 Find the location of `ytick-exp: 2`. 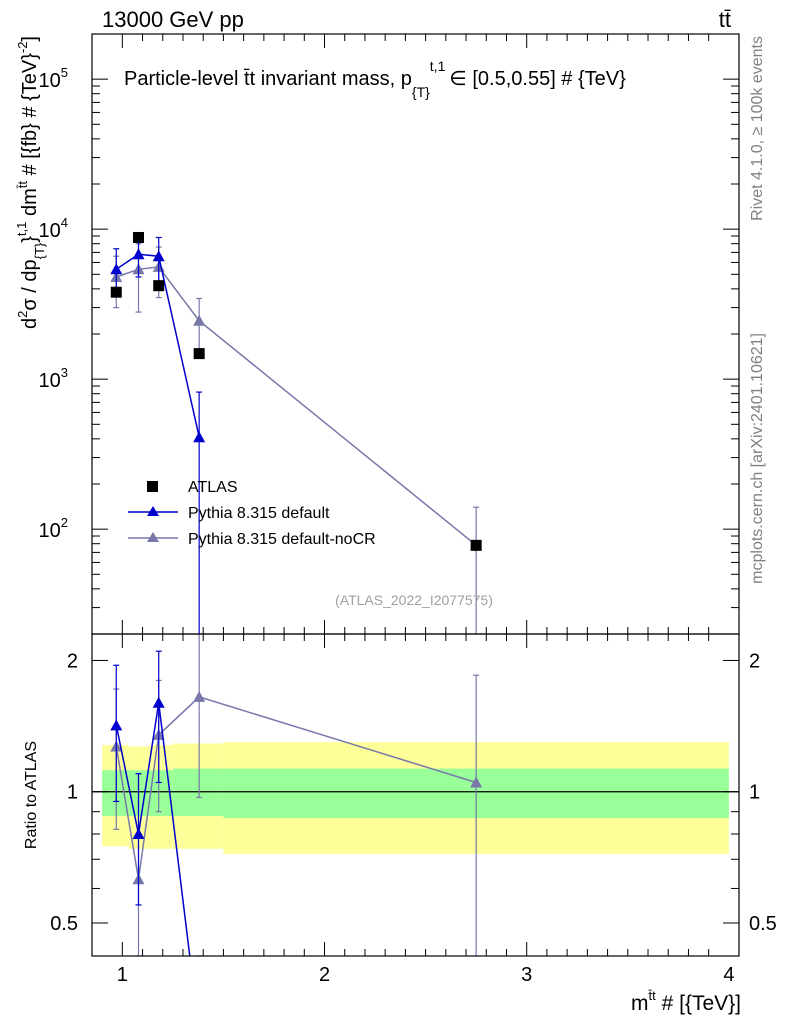

ytick-exp: 2 is located at coordinates (64, 522).